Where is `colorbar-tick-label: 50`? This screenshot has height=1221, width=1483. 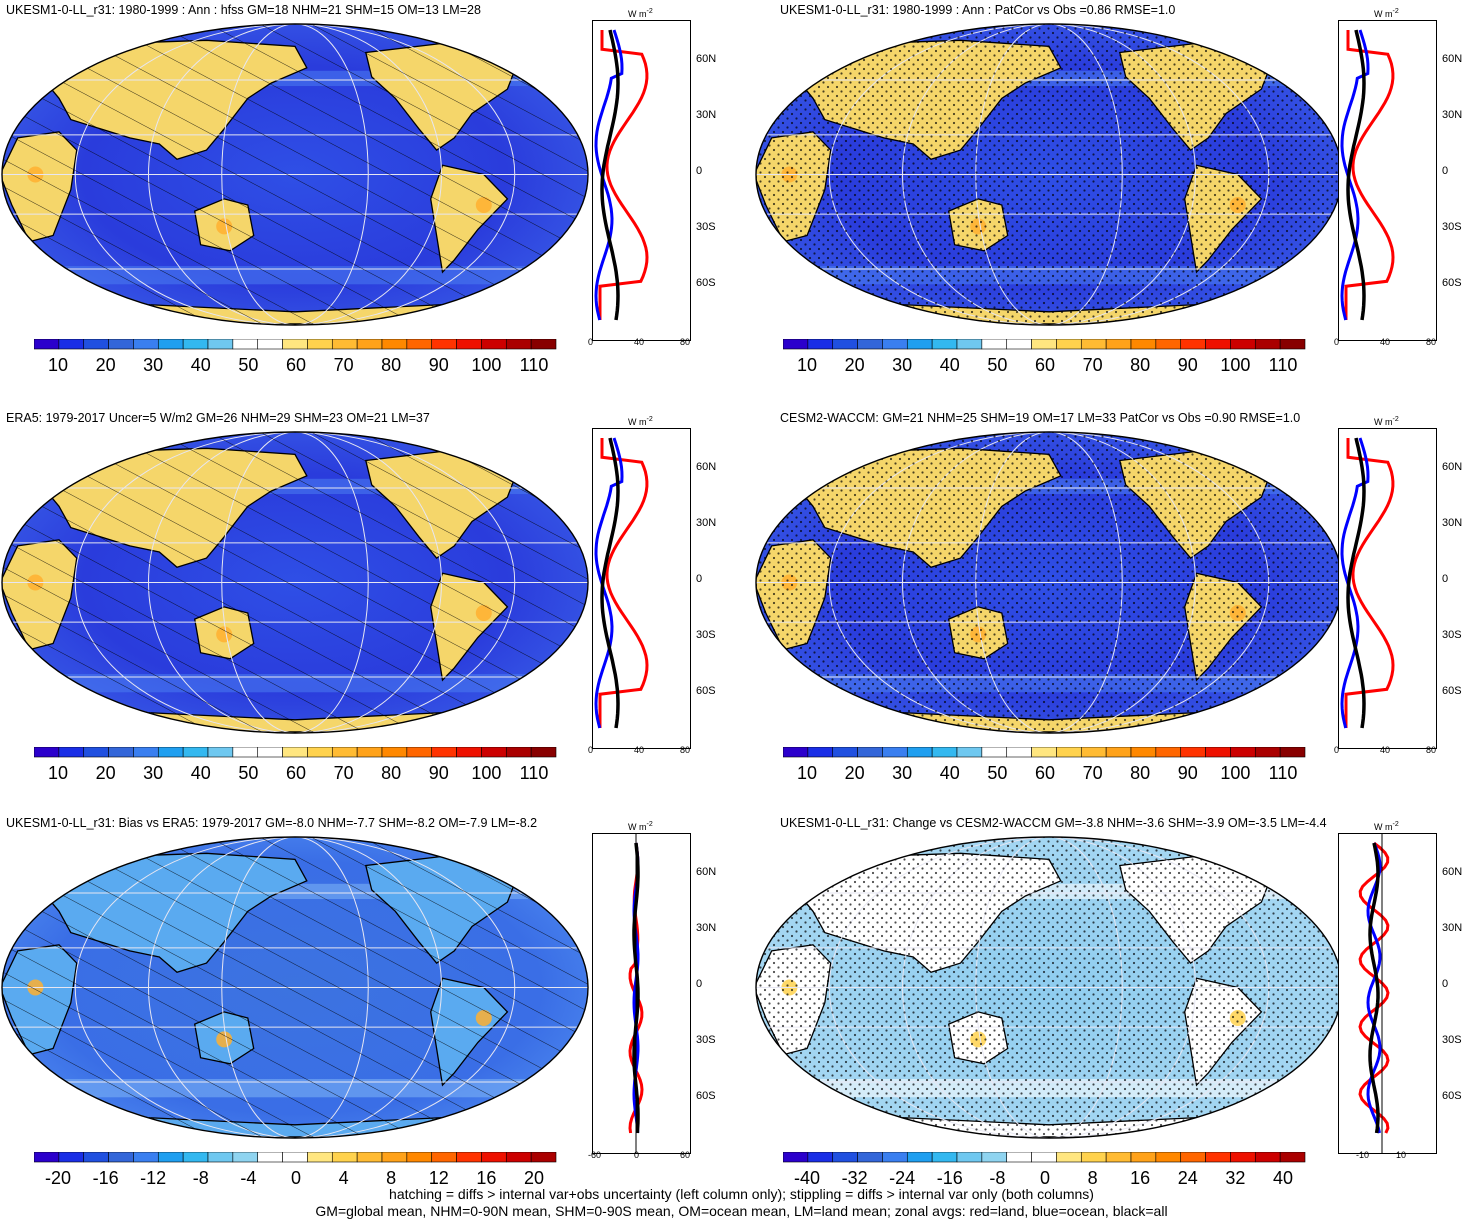 colorbar-tick-label: 50 is located at coordinates (248, 365).